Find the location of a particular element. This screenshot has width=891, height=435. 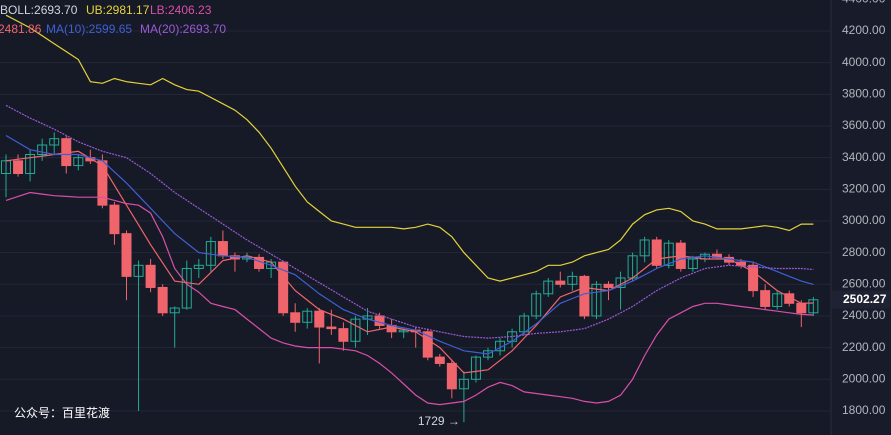

price-axis is located at coordinates (861, 217).